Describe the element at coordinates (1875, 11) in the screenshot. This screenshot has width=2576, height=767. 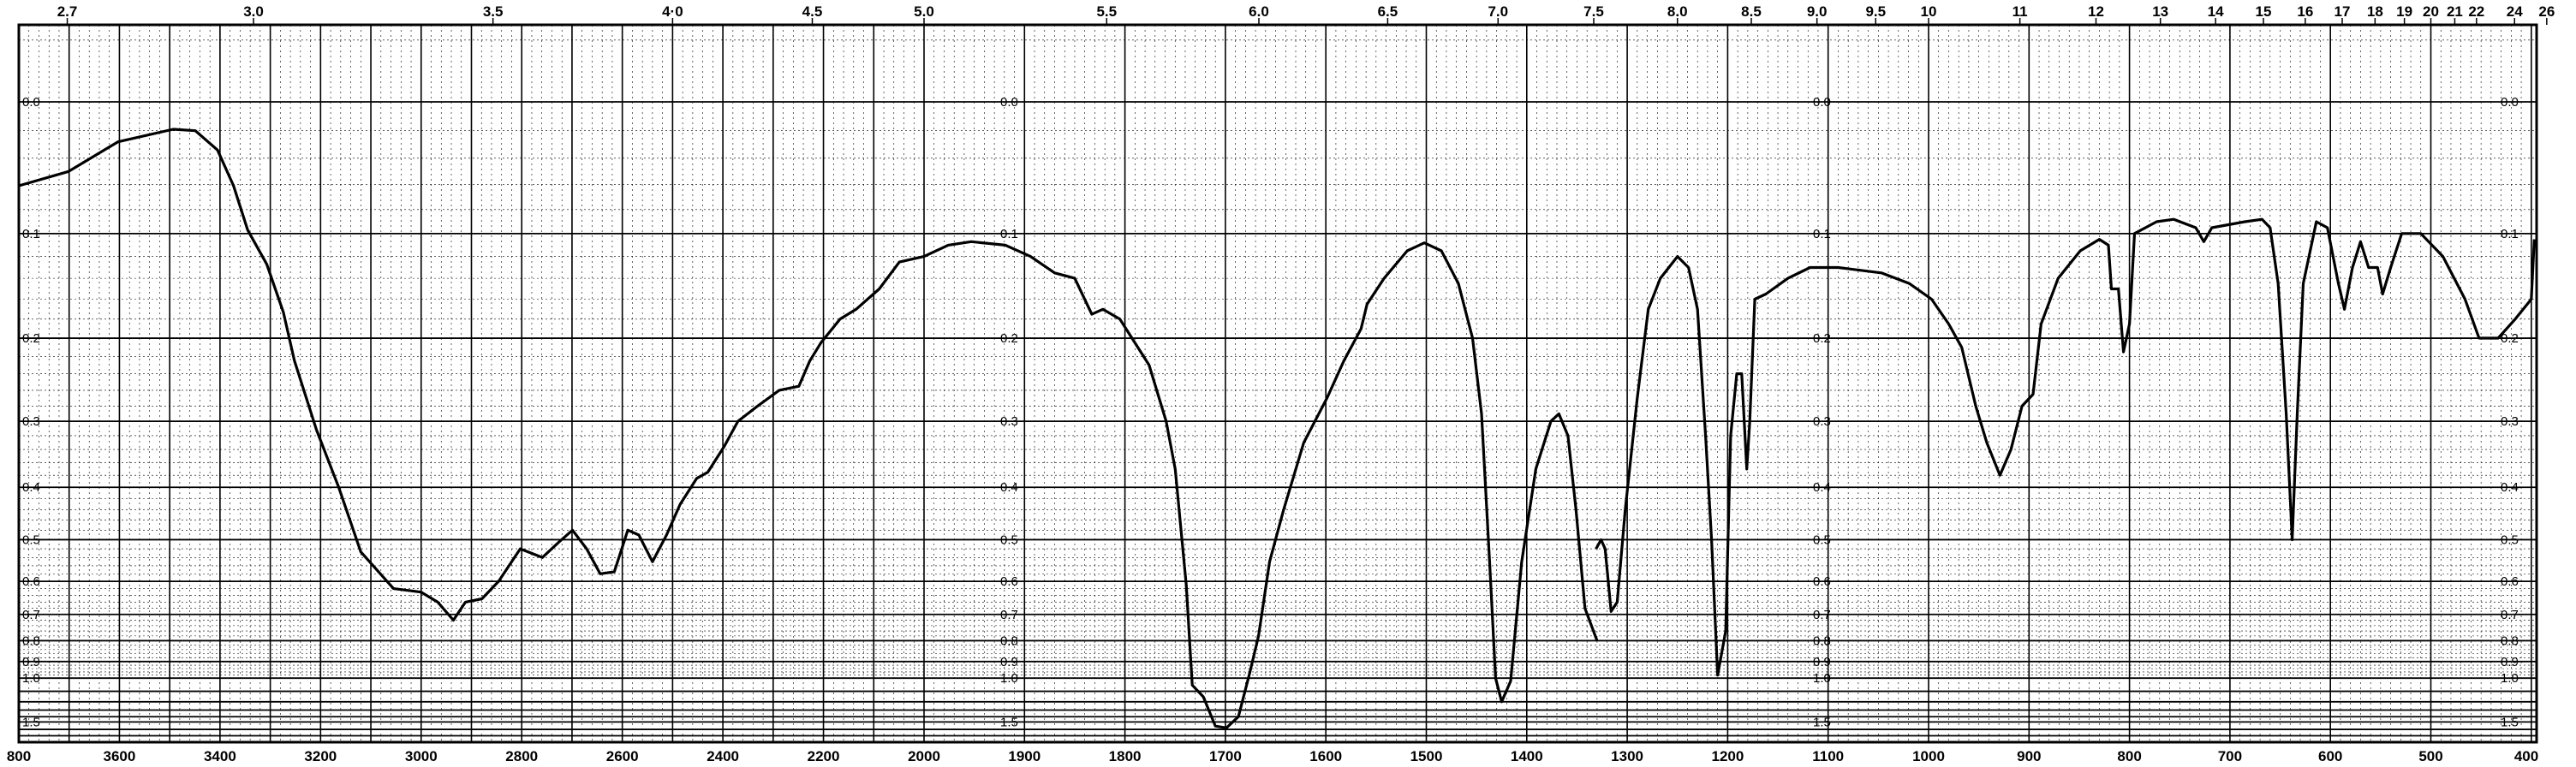
I see `top-tick-label: 9.5` at that location.